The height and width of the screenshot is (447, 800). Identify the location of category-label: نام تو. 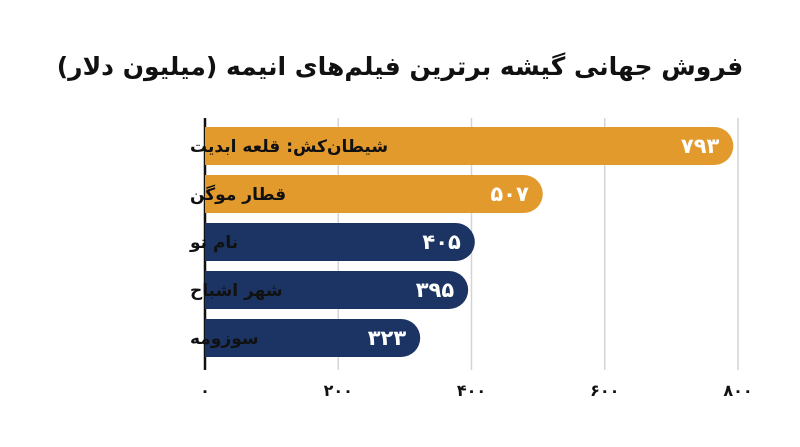
(213, 243).